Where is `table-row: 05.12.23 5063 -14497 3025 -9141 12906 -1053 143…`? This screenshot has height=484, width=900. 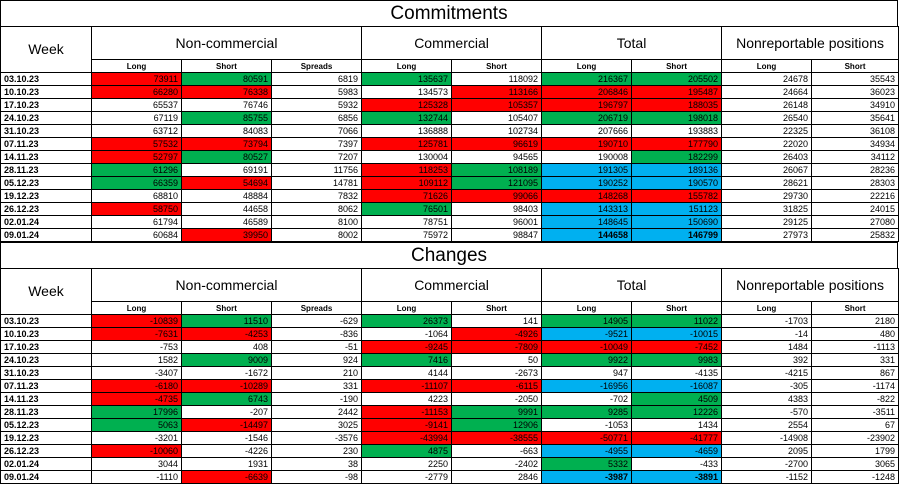 table-row: 05.12.23 5063 -14497 3025 -9141 12906 -1053 143… is located at coordinates (450, 425).